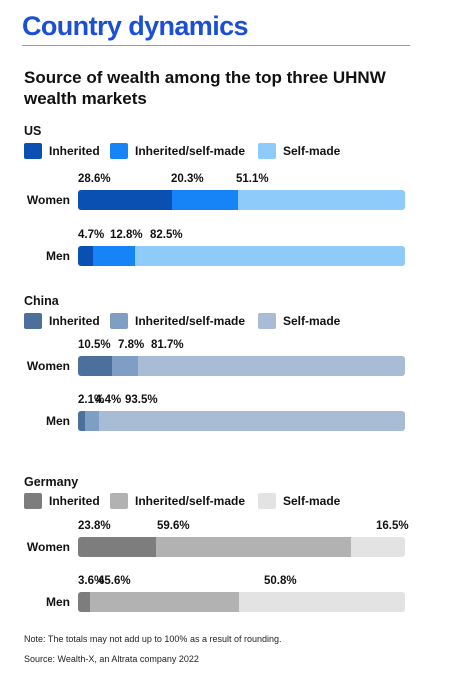  What do you see at coordinates (48, 200) in the screenshot?
I see `row-label-us-women: Women` at bounding box center [48, 200].